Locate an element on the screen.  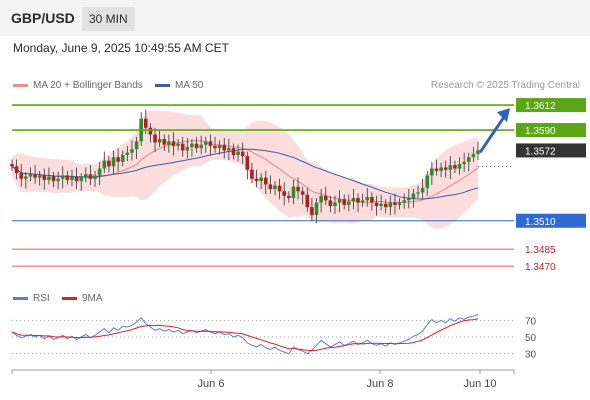
symbol-label: GBP/USD is located at coordinates (43, 18).